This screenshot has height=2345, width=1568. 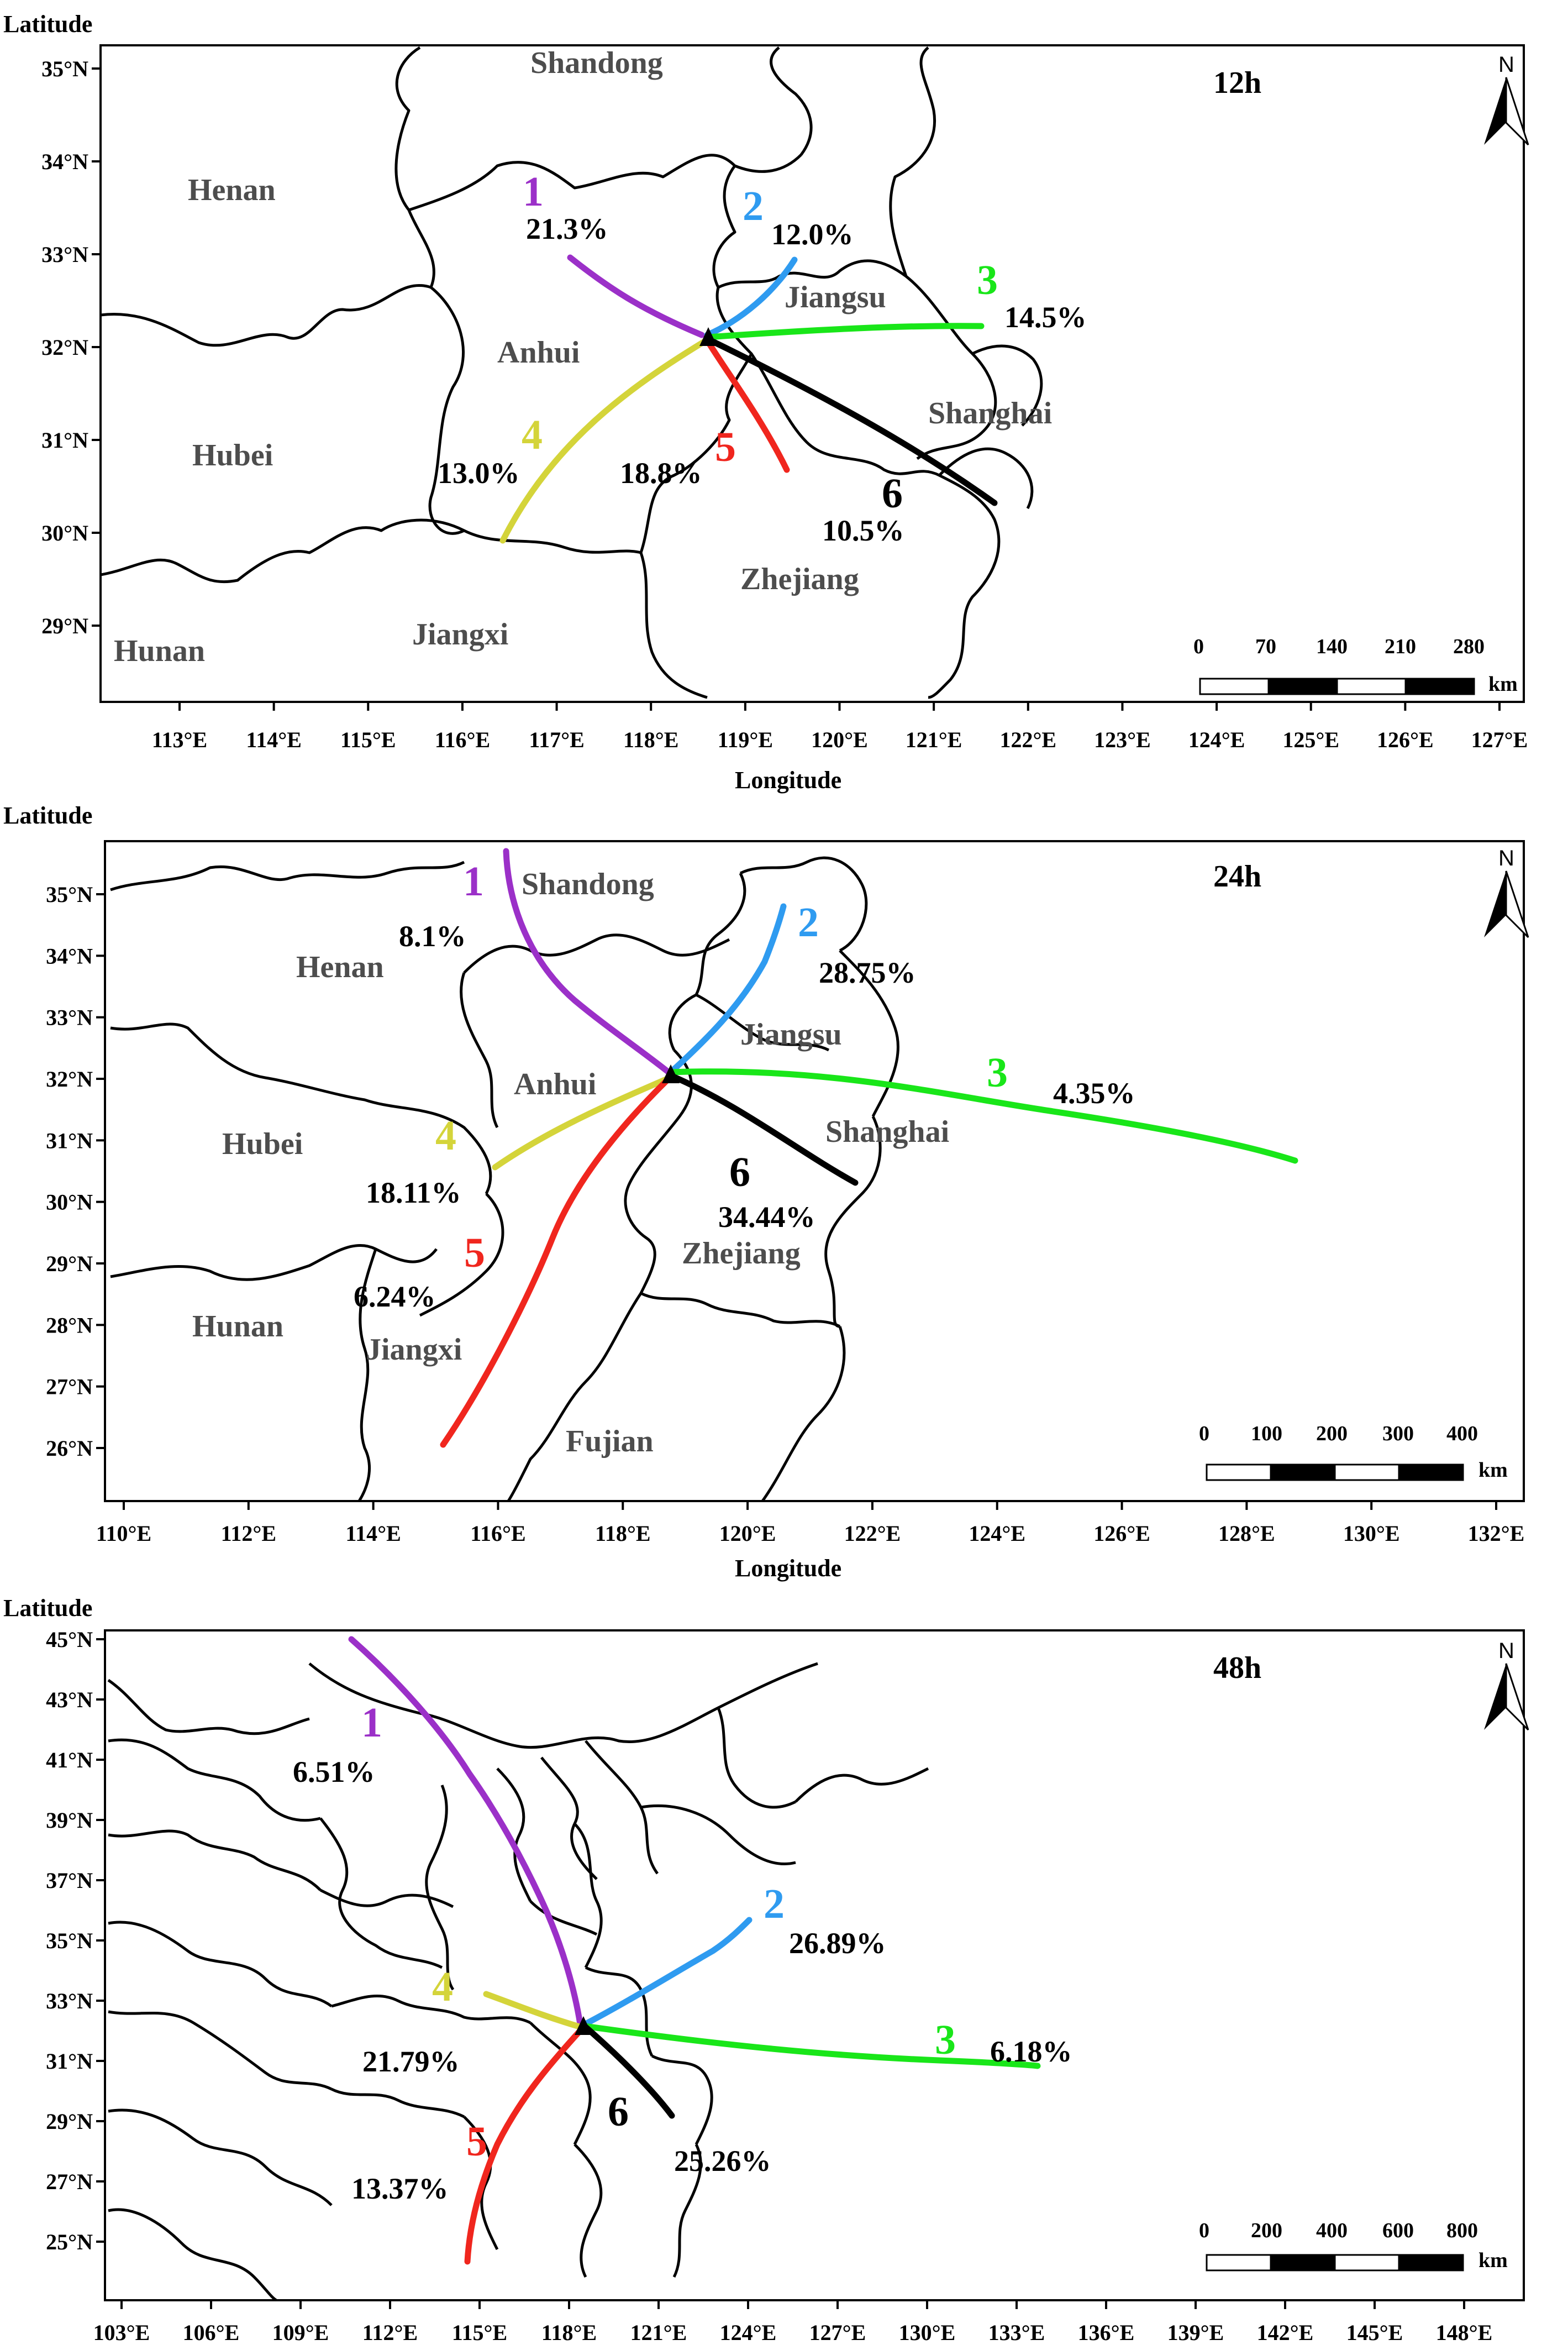 What do you see at coordinates (863, 530) in the screenshot?
I see `route-percent: 10.5%` at bounding box center [863, 530].